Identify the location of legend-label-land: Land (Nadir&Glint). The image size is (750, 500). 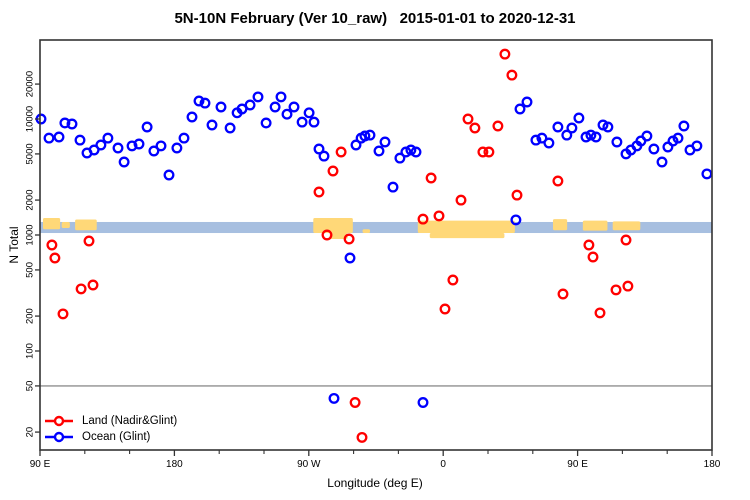
(130, 421).